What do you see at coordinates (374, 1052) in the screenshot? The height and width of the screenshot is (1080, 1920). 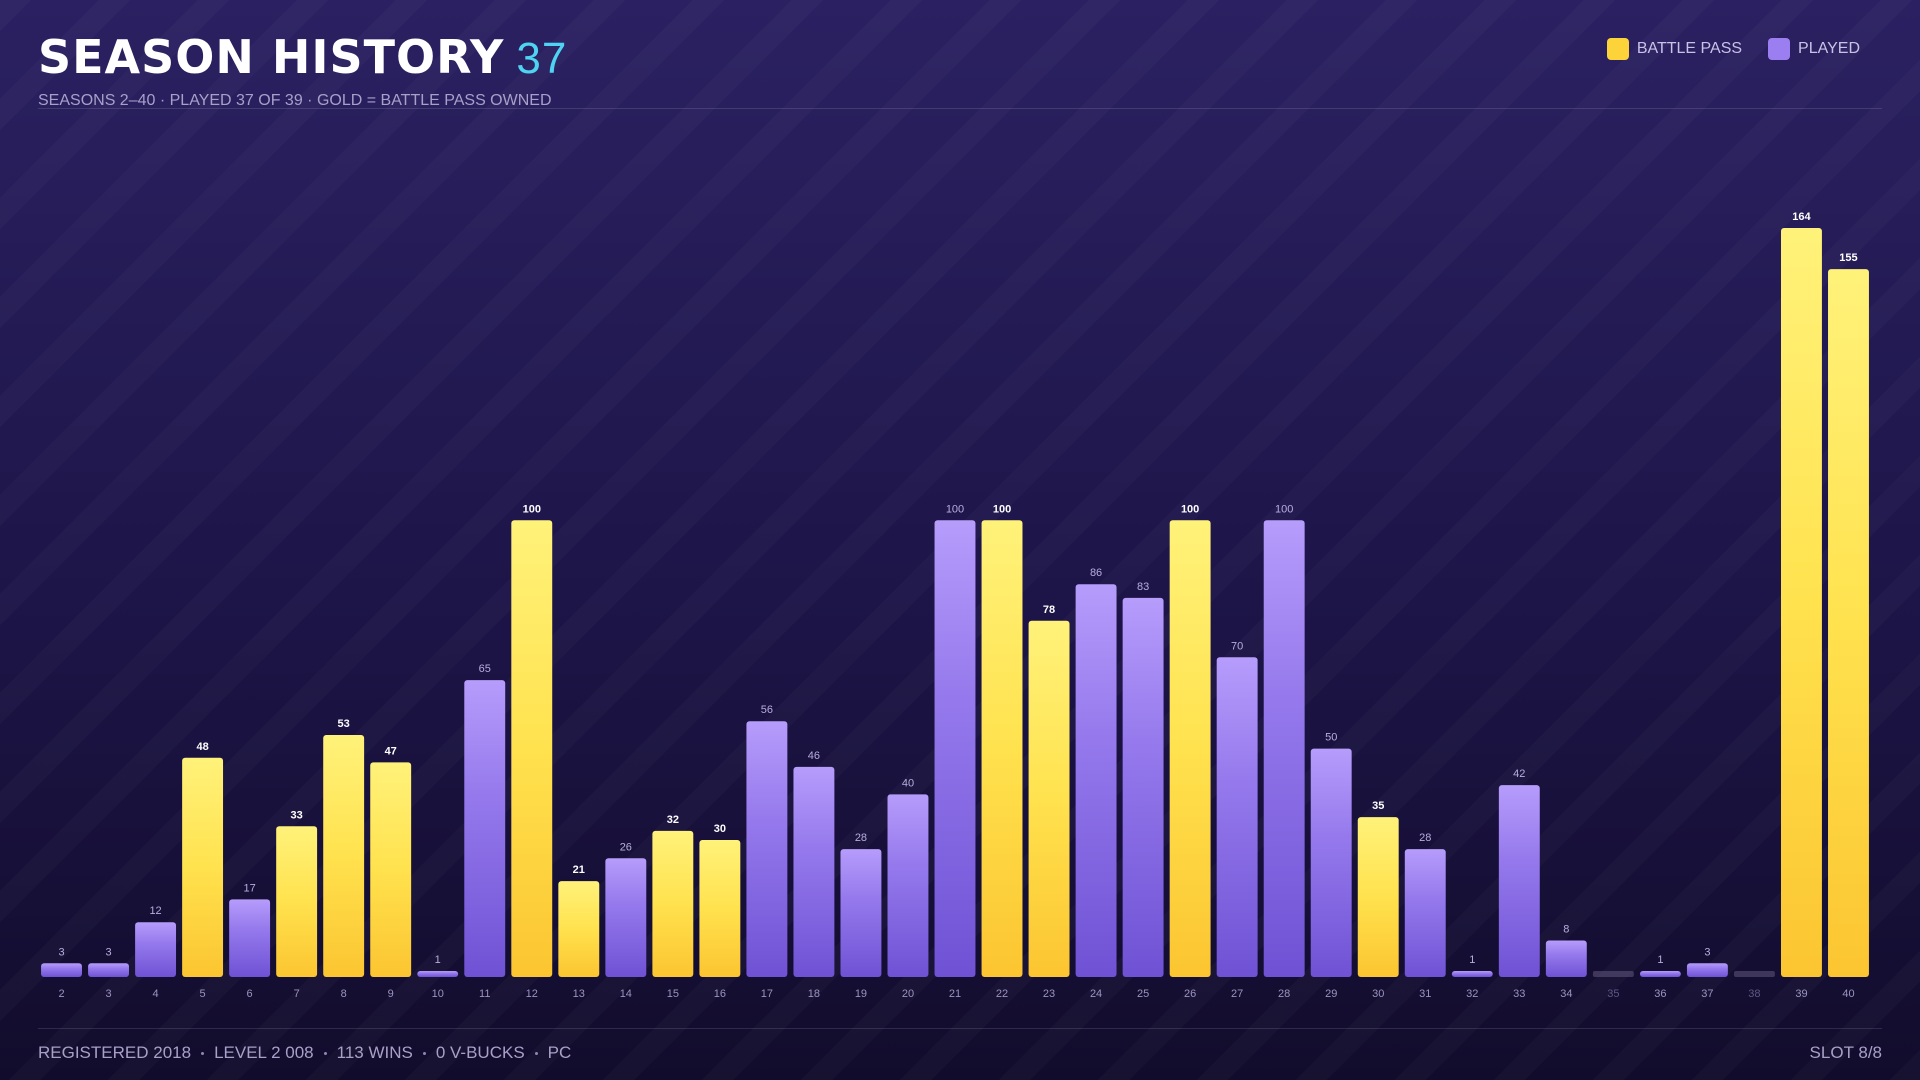 I see `footer-item: 113 WINS` at bounding box center [374, 1052].